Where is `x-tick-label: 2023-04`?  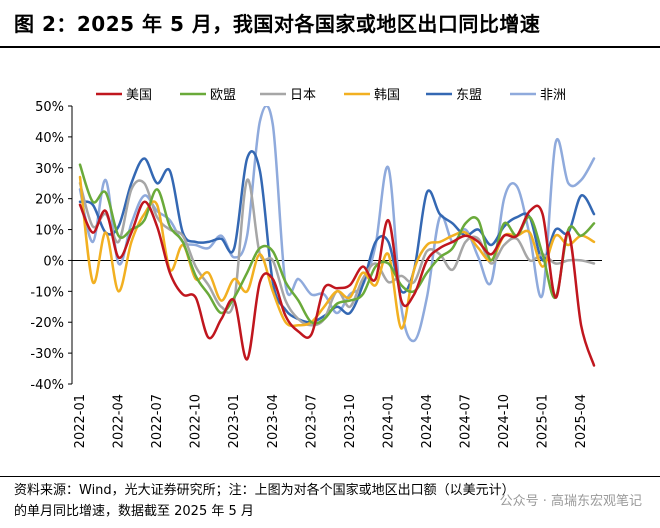 x-tick-label: 2023-04 is located at coordinates (273, 421).